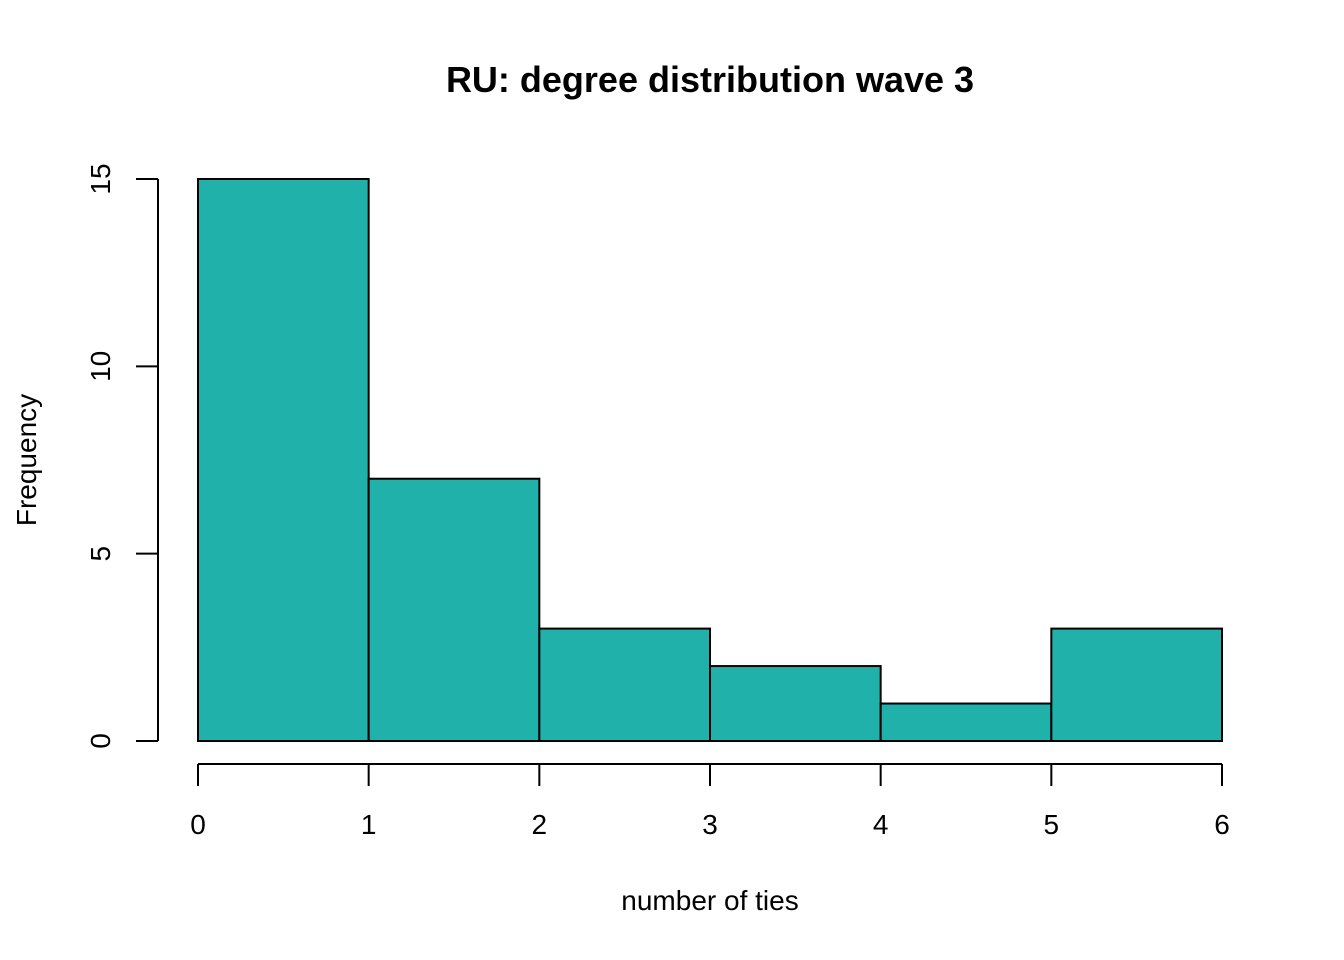  I want to click on x-tick-label-5: 5, so click(1052, 824).